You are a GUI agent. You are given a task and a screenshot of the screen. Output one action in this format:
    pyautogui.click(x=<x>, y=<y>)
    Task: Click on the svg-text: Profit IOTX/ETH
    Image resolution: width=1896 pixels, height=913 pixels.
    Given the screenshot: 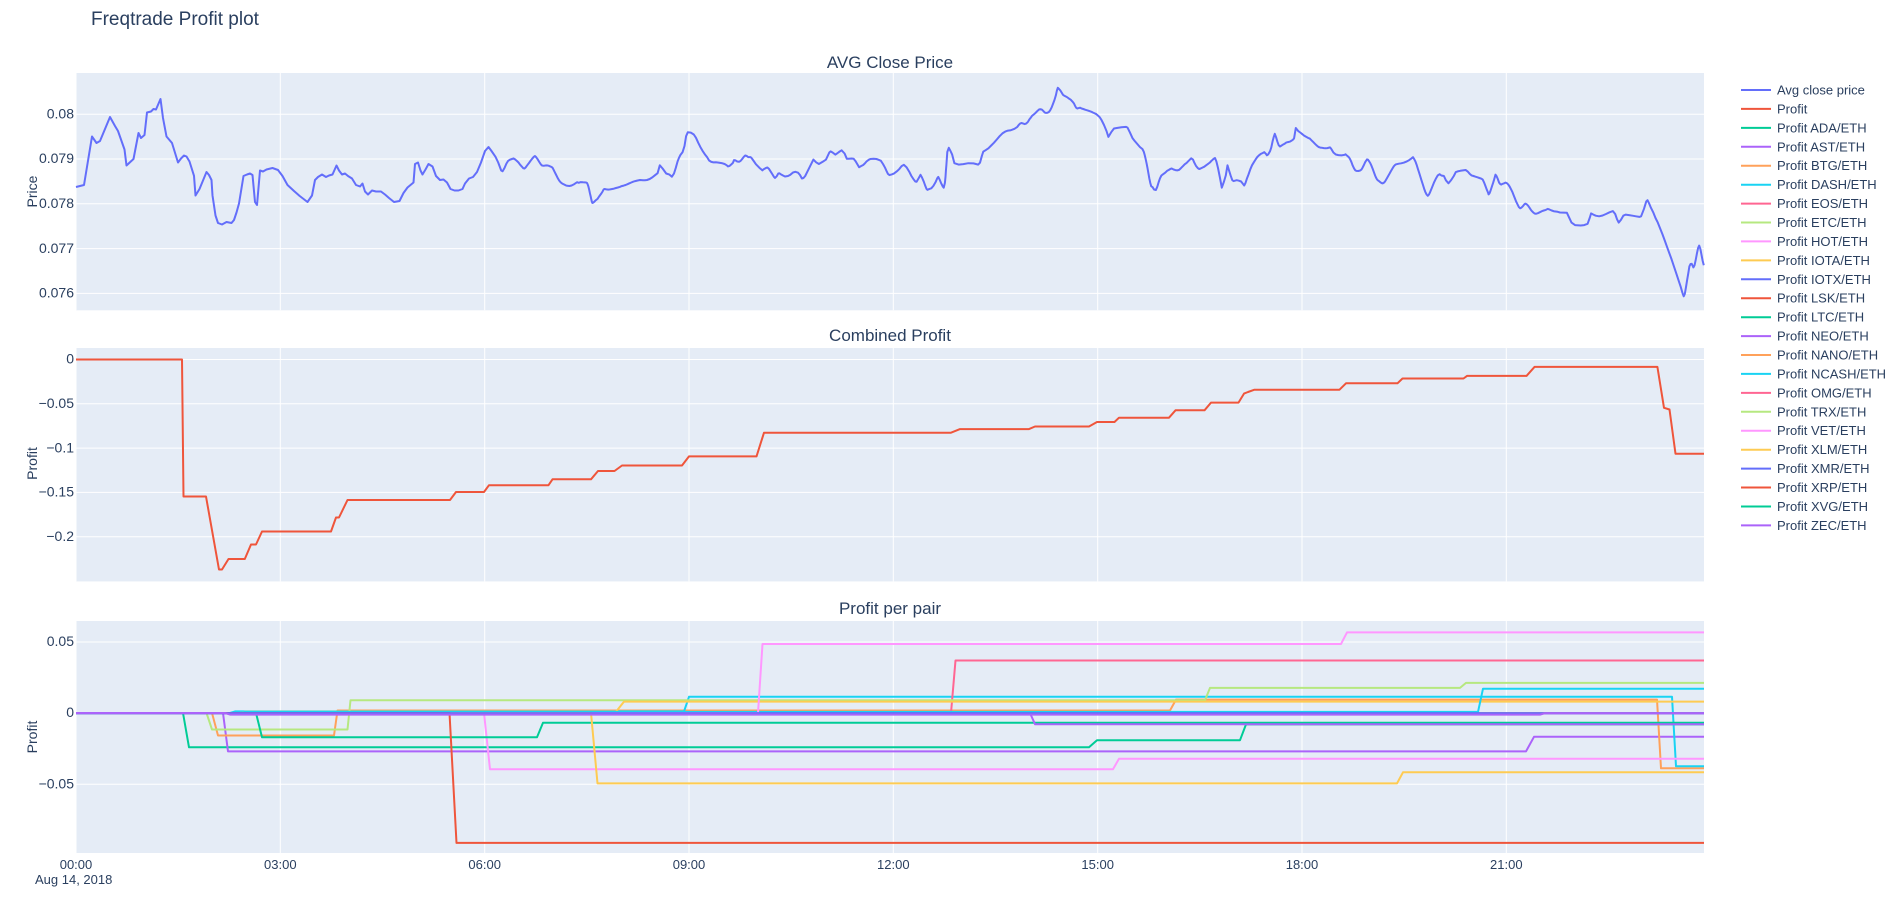 What is the action you would take?
    pyautogui.click(x=1824, y=279)
    